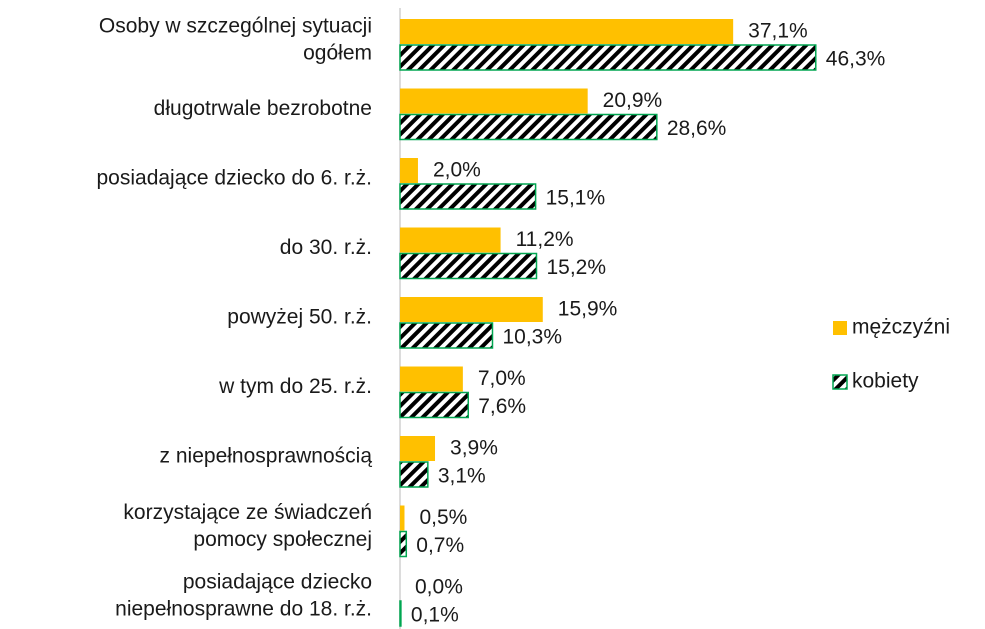  What do you see at coordinates (326, 247) in the screenshot?
I see `category-label: do 30. r.ż.` at bounding box center [326, 247].